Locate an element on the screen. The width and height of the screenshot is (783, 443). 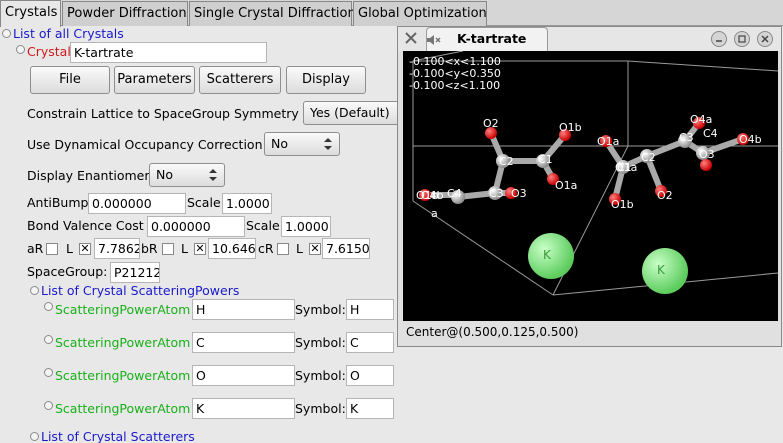
scattering-power-name-field: C is located at coordinates (243, 342).